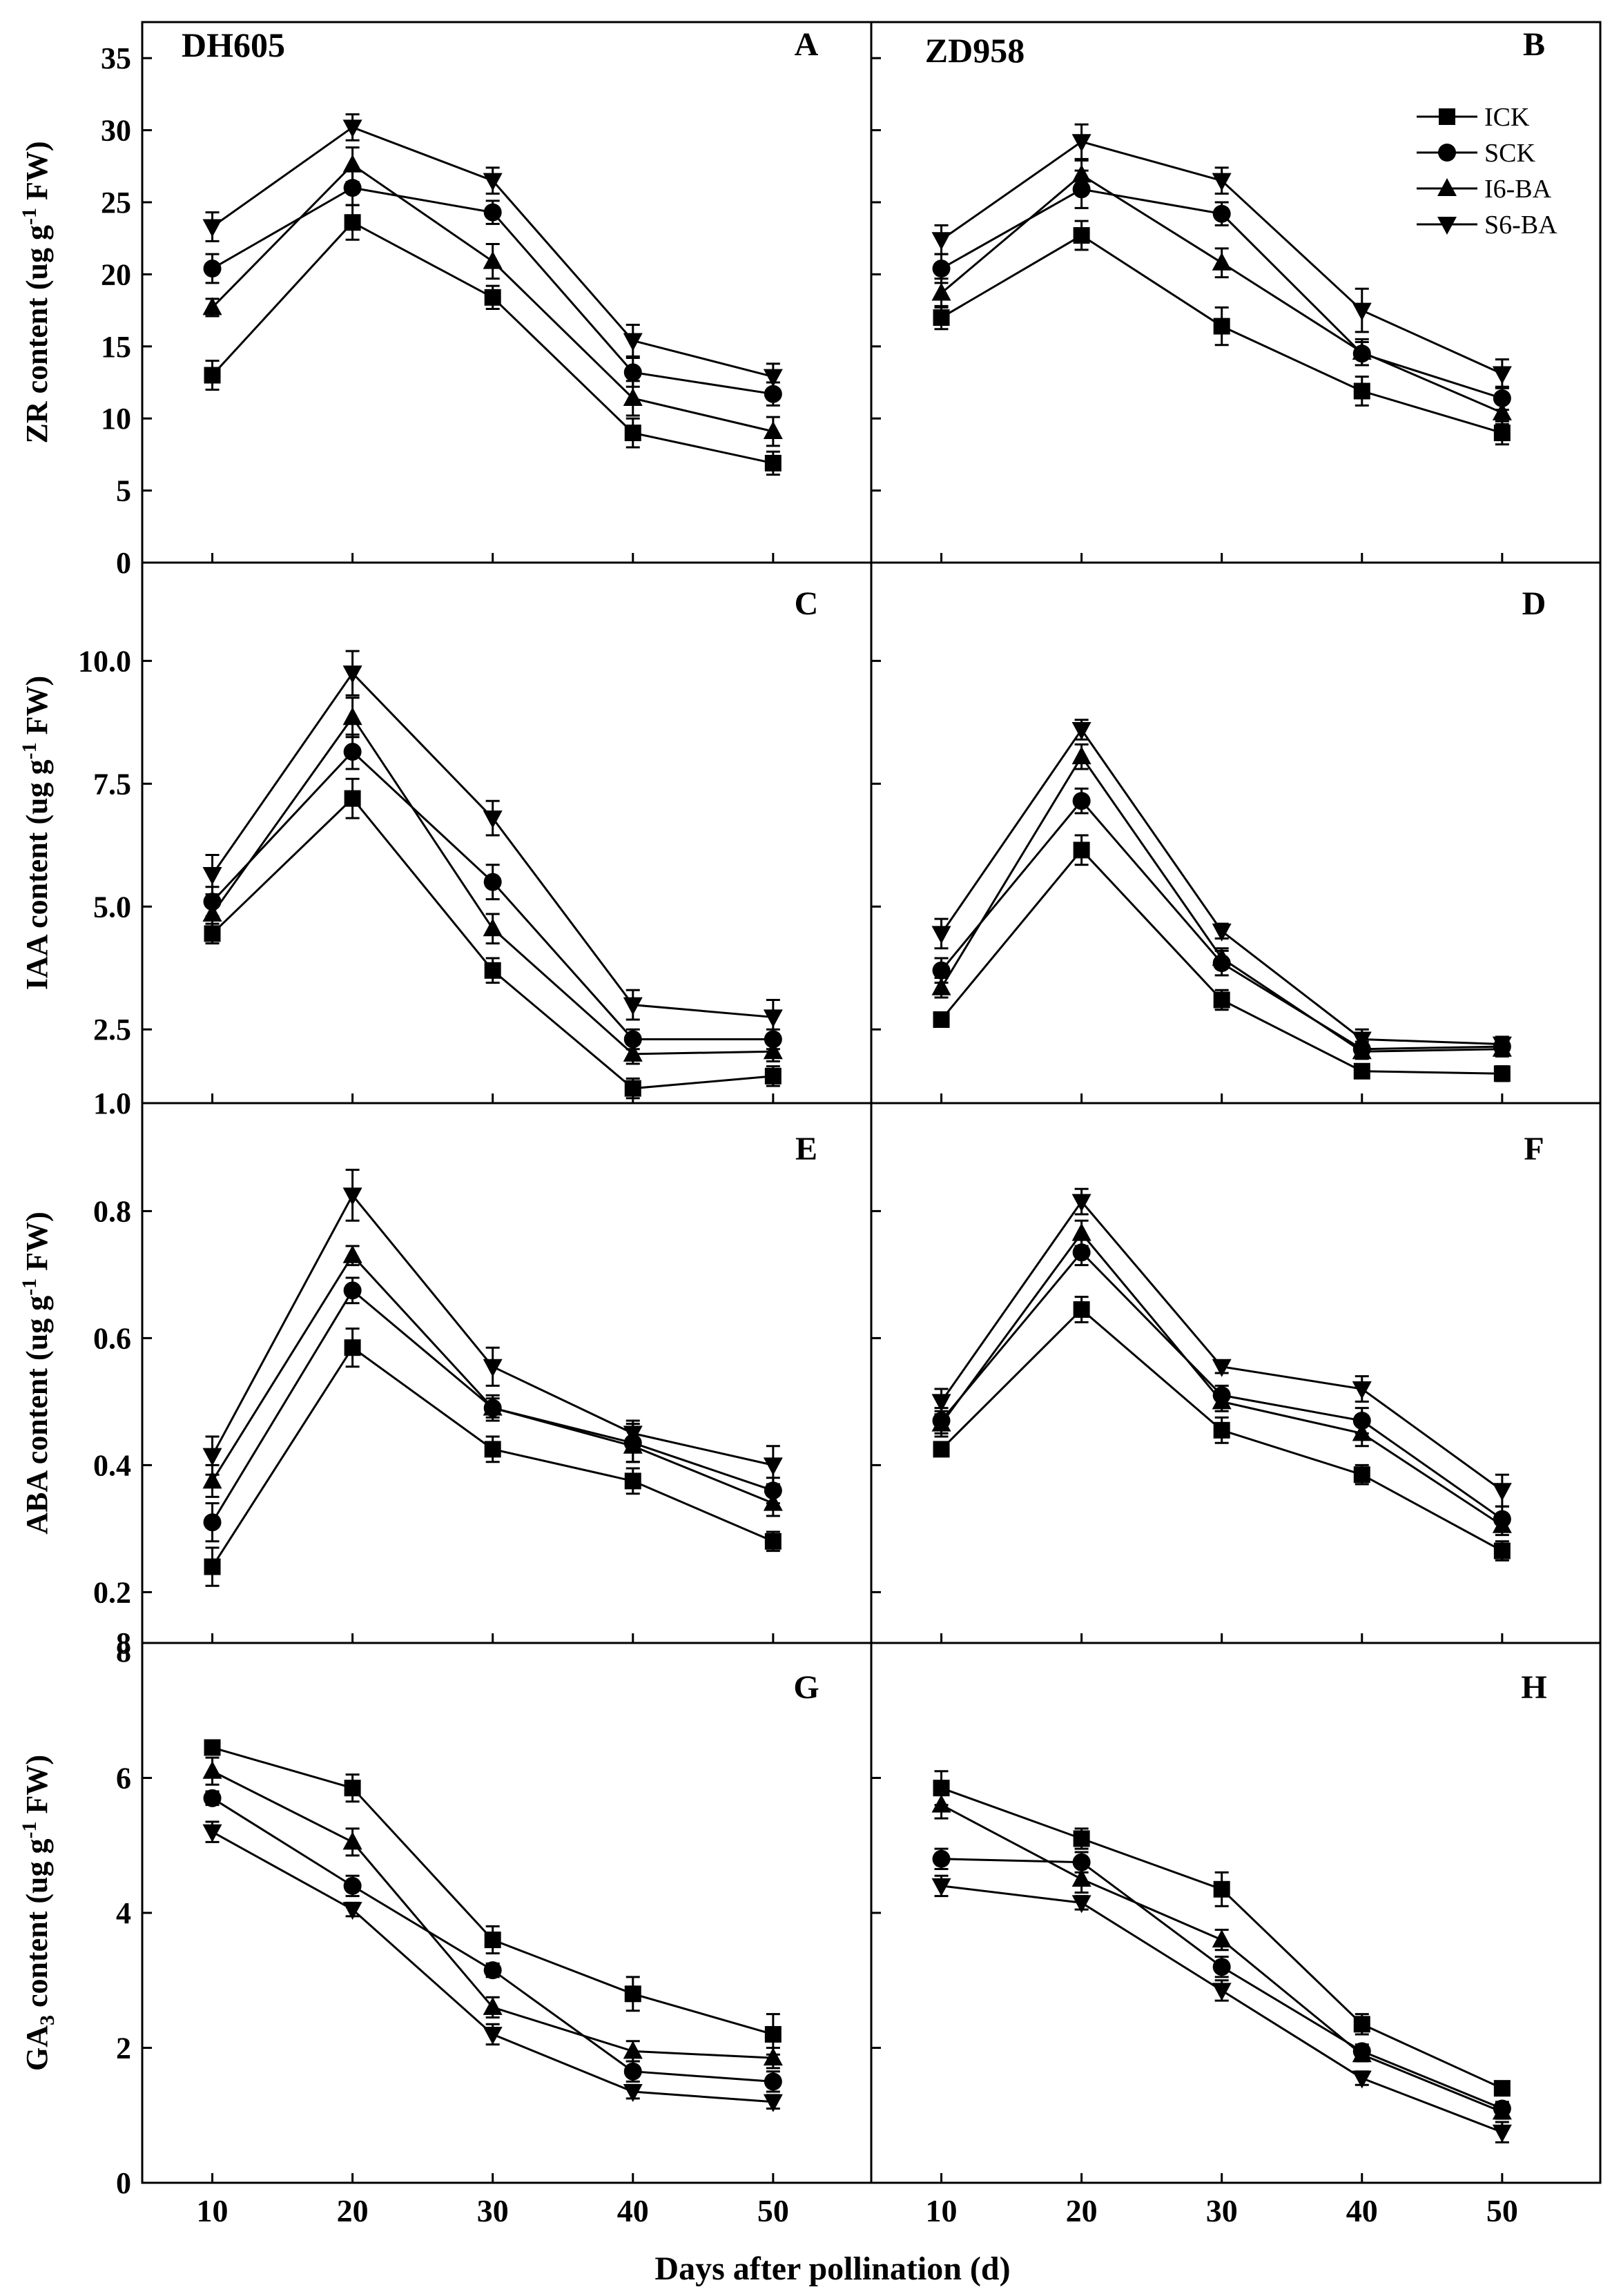  Describe the element at coordinates (112, 1103) in the screenshot. I see `y-tick-label-row2-0: 1.0` at that location.